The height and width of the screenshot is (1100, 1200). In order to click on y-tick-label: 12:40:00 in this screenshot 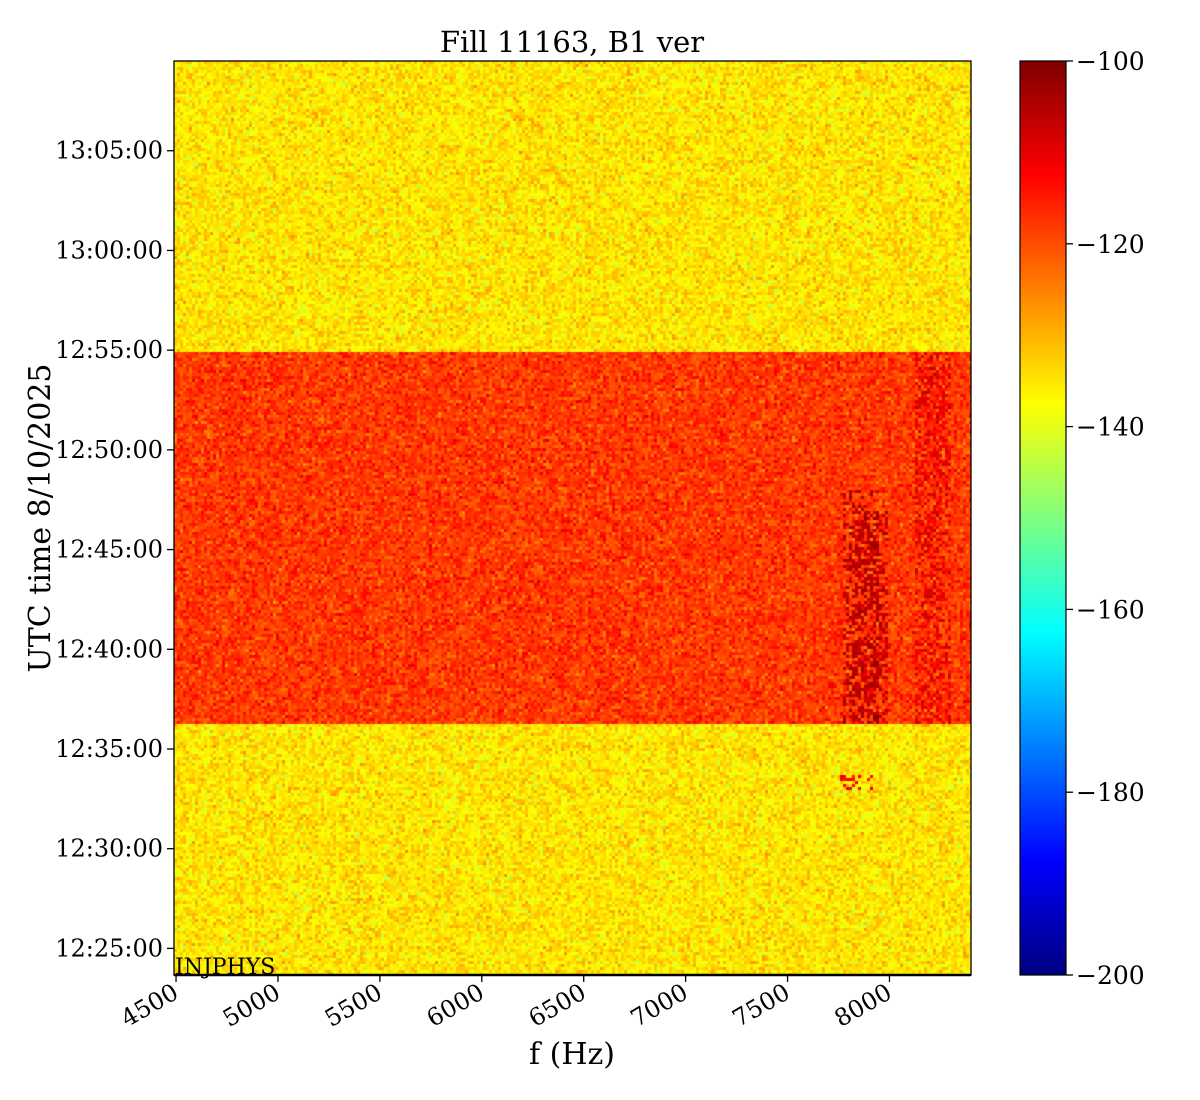, I will do `click(109, 649)`.